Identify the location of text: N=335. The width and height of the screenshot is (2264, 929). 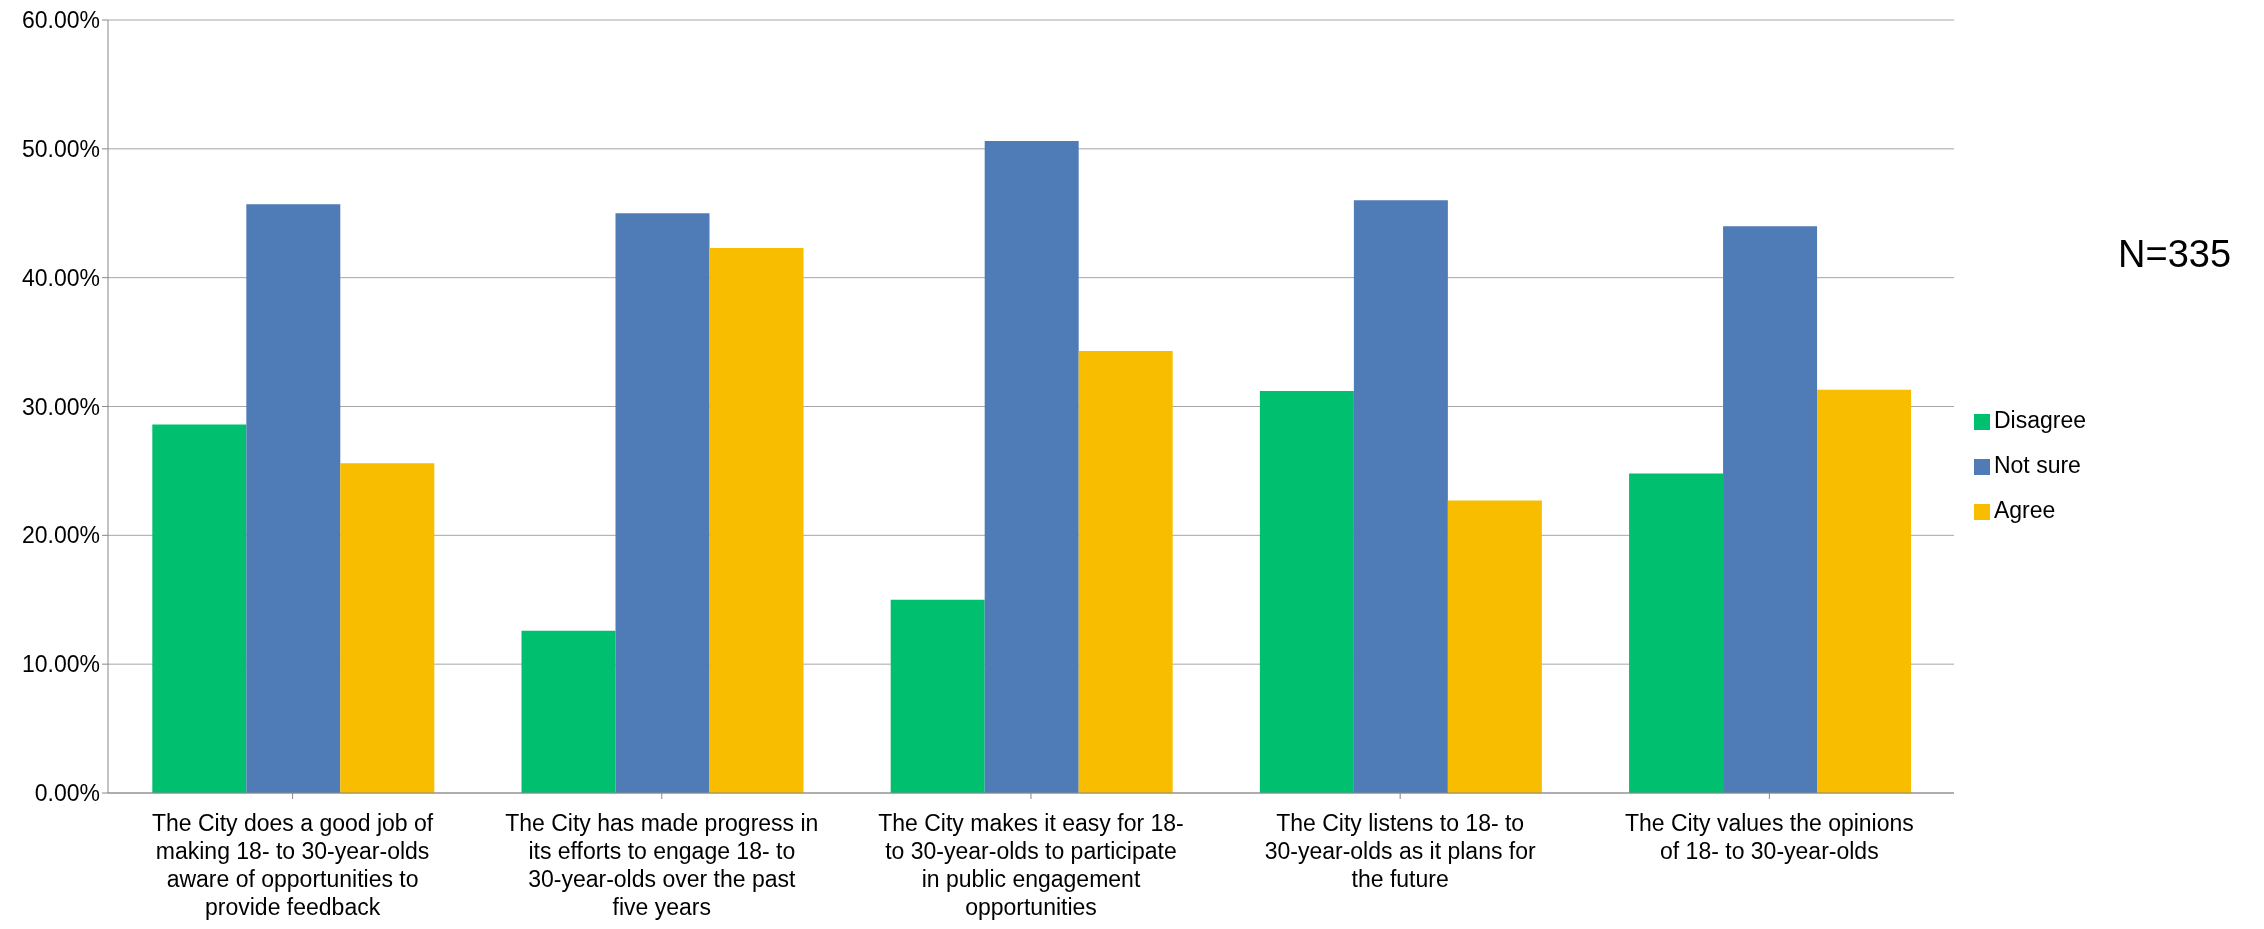
(2175, 254).